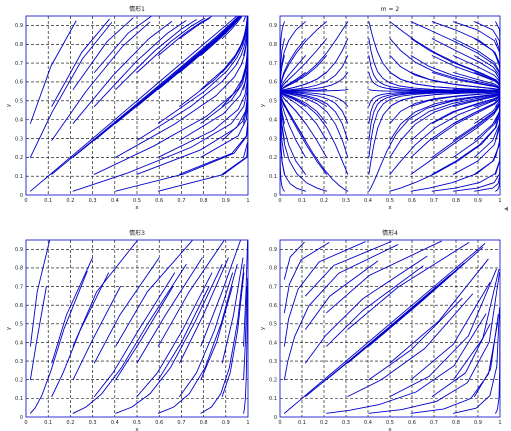 The image size is (511, 431). Describe the element at coordinates (273, 83) in the screenshot. I see `y-tick-label: 0.6` at that location.